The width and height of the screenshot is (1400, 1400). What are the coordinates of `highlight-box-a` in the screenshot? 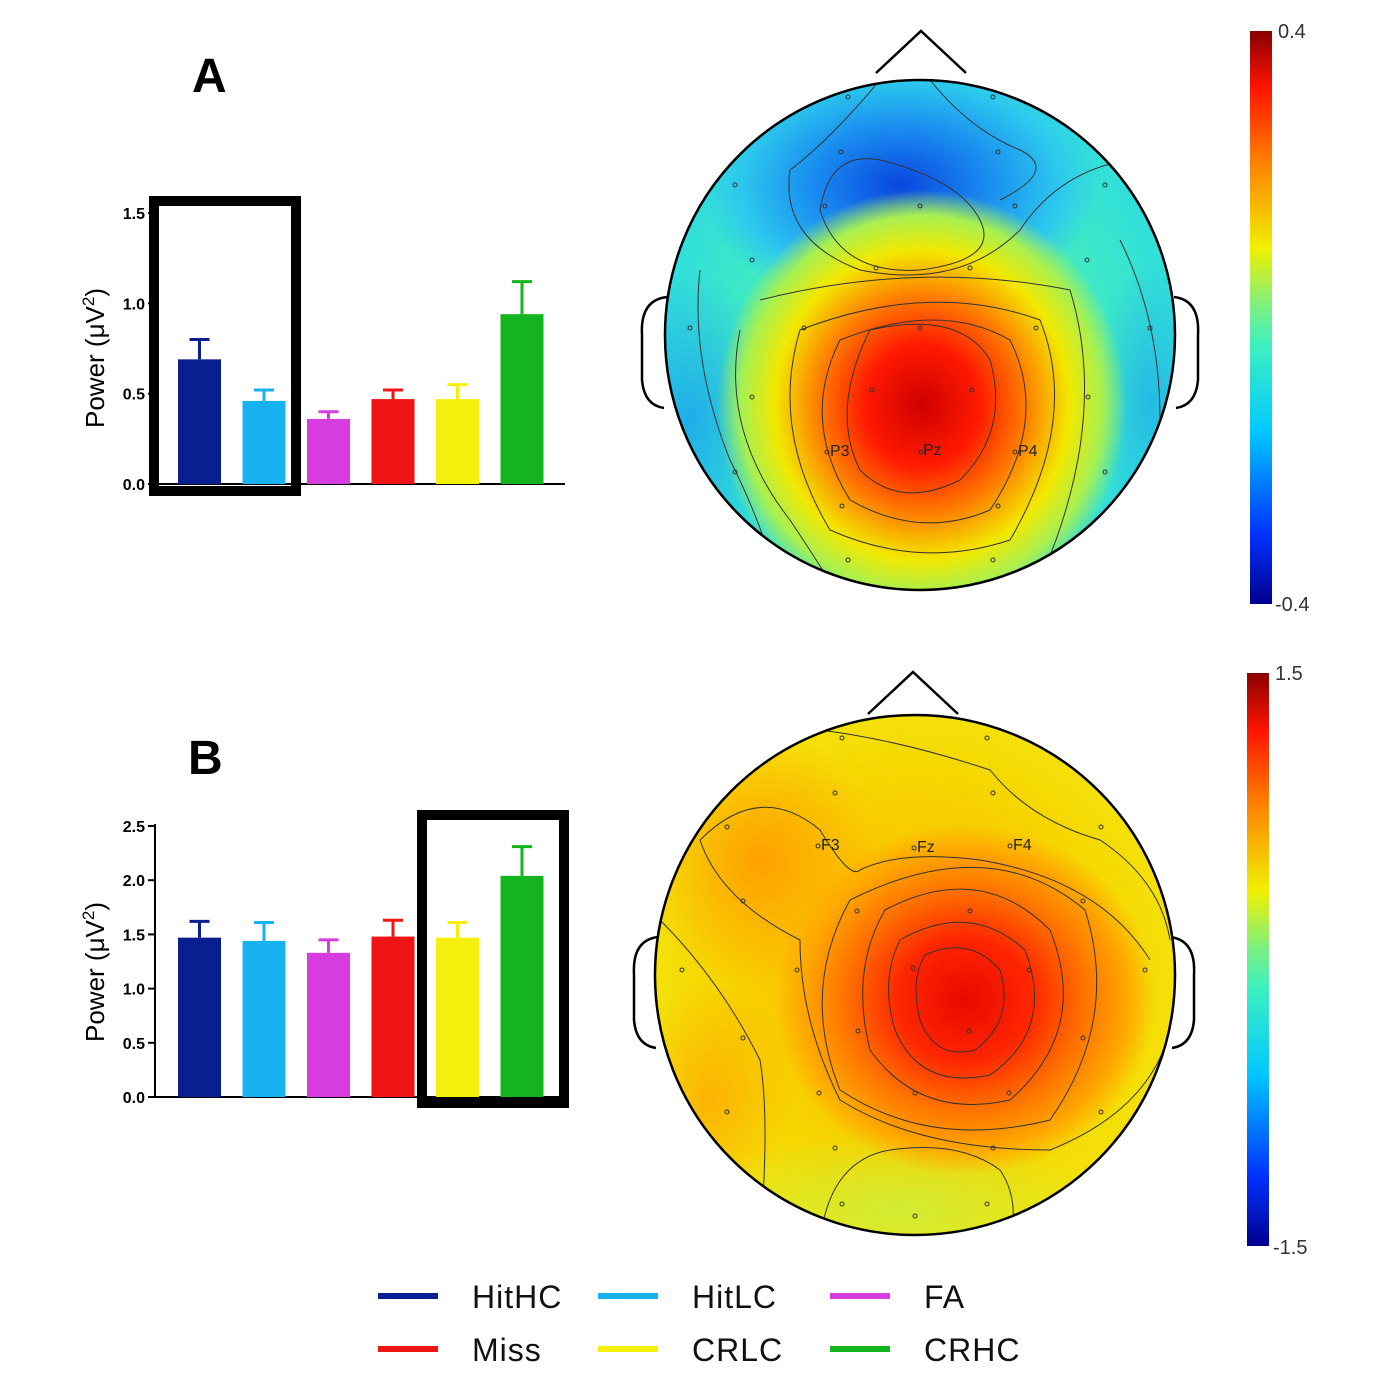 It's located at (225, 346).